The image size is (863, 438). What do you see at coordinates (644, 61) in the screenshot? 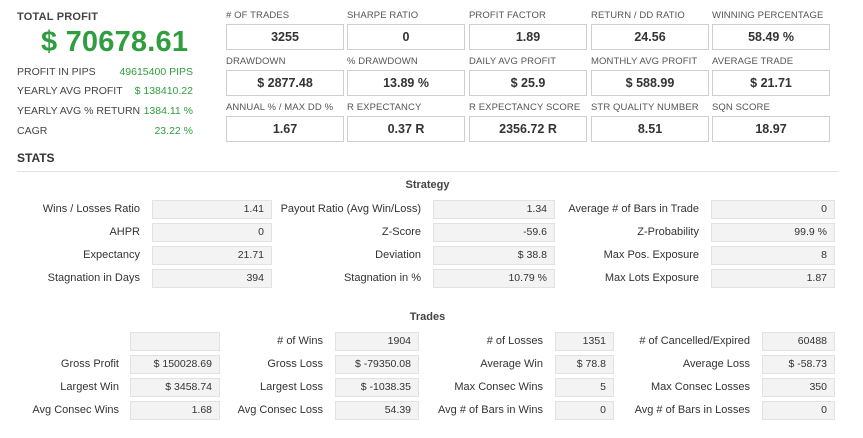
I see `metric-label: MONTHLY AVG PROFIT` at bounding box center [644, 61].